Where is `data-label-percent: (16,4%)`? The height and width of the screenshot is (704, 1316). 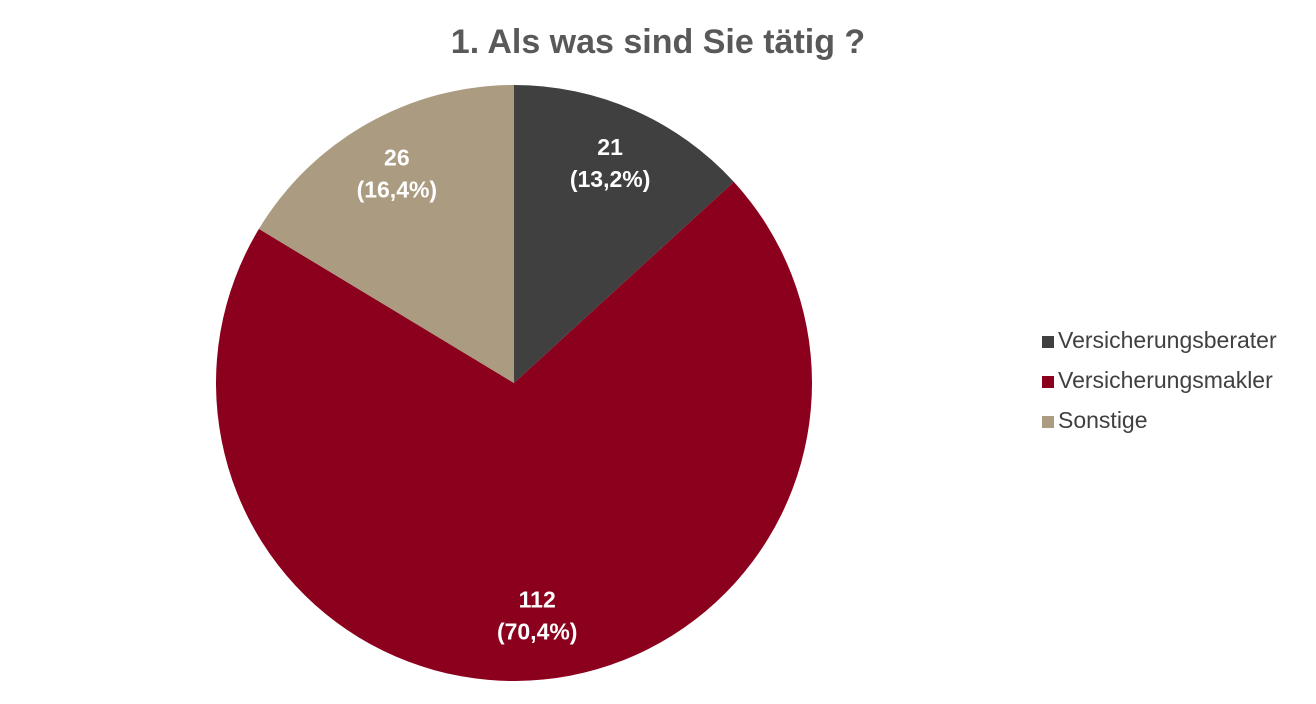 data-label-percent: (16,4%) is located at coordinates (397, 189).